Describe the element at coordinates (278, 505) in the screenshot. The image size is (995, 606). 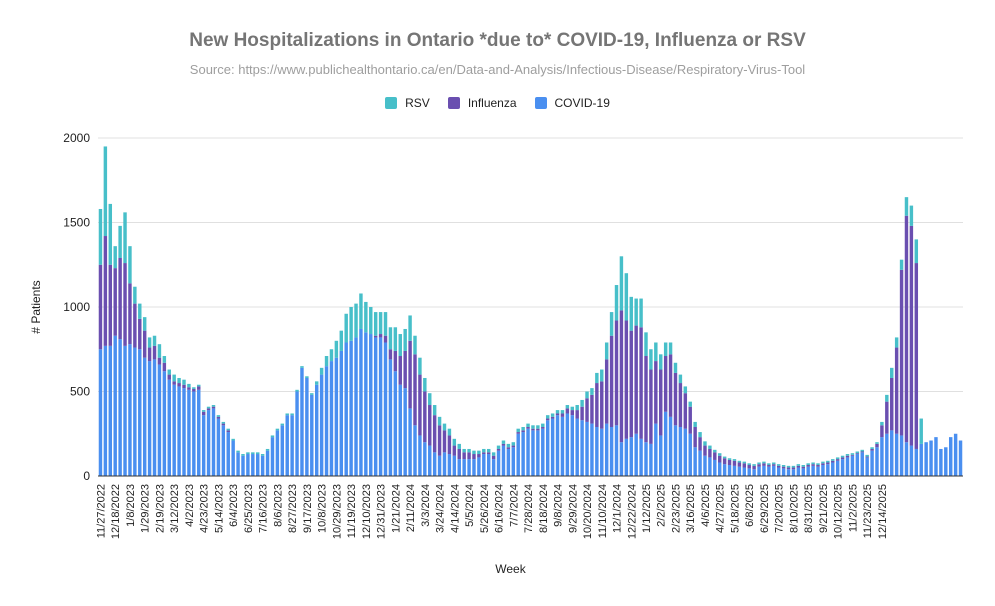
I see `x-tick-label: 8/6/2023` at that location.